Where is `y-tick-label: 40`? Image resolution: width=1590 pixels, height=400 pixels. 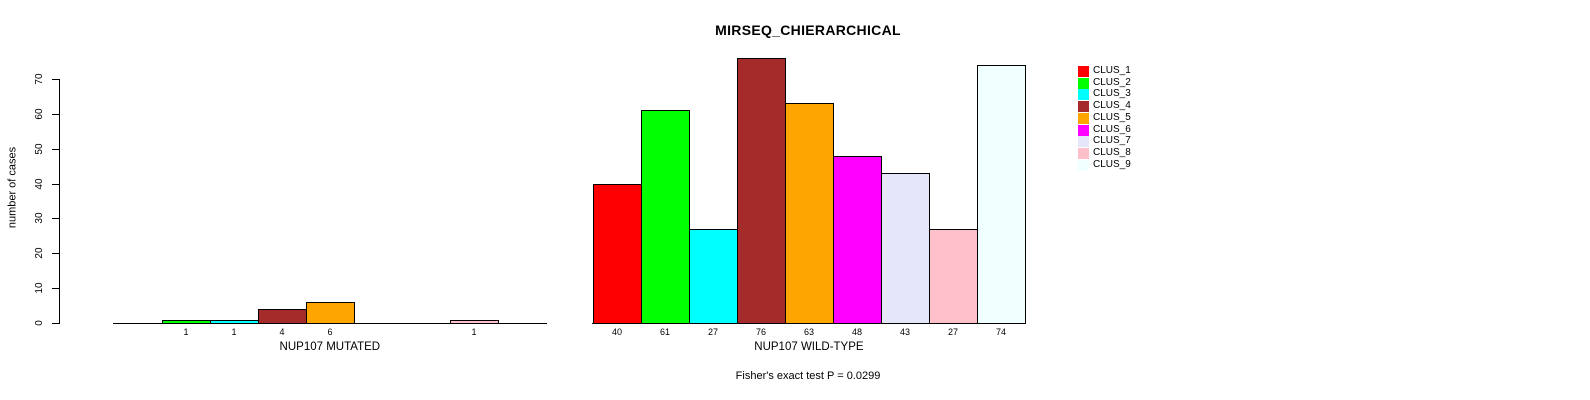
y-tick-label: 40 is located at coordinates (39, 184).